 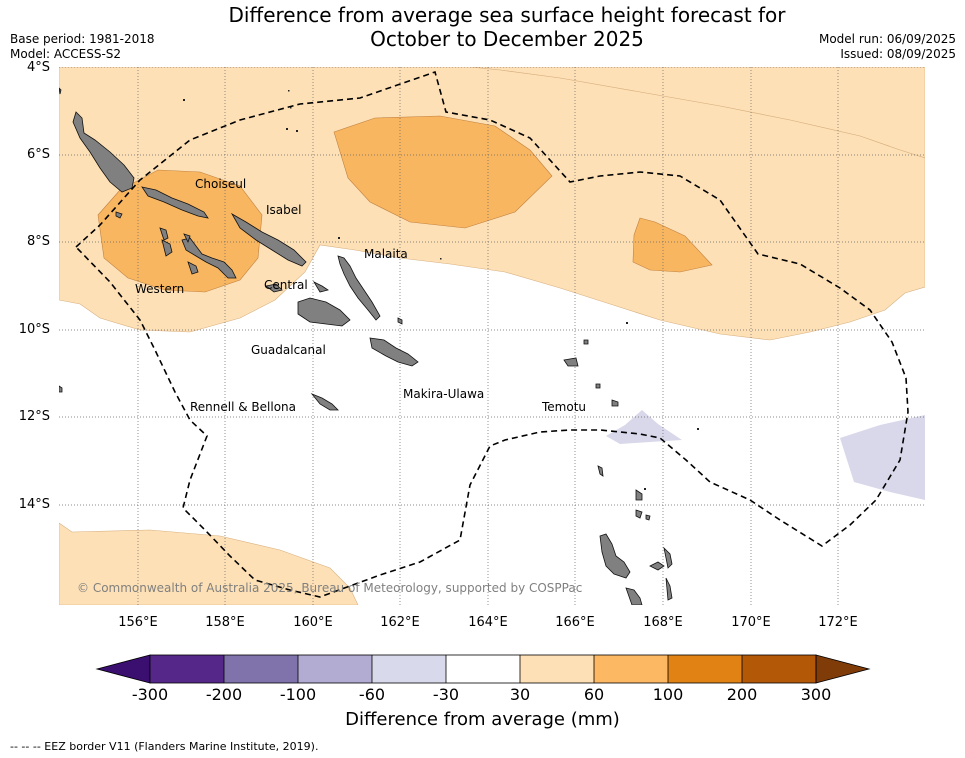 I want to click on model-run: Model run: 06/09/2025, so click(x=887, y=39).